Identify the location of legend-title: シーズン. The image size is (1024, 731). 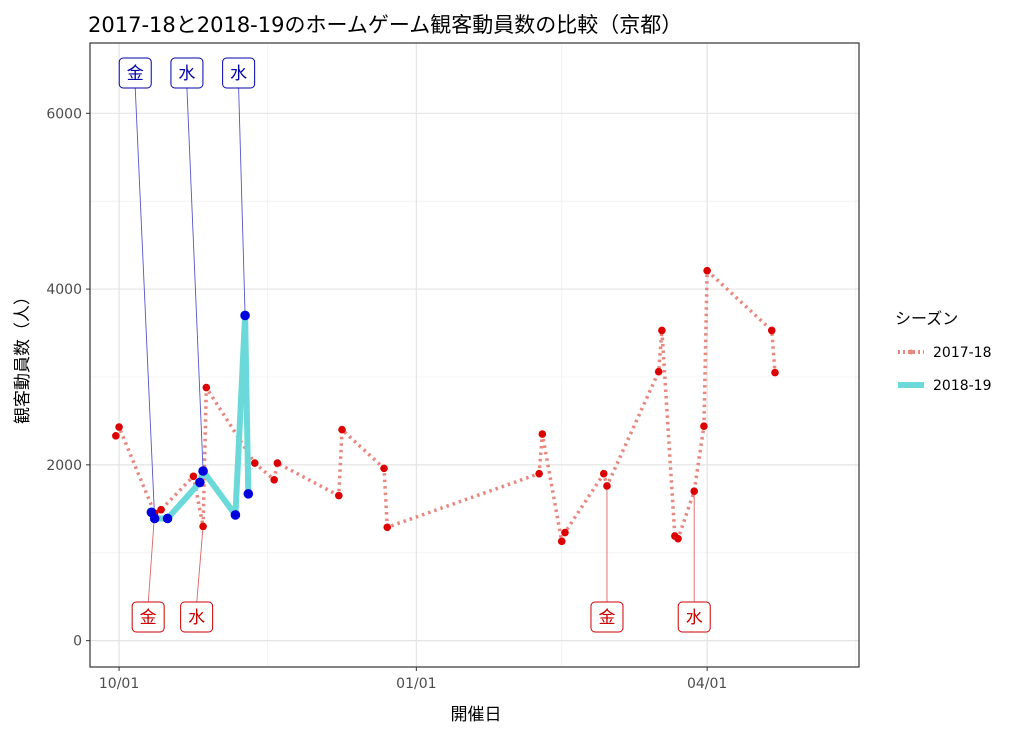
(926, 318).